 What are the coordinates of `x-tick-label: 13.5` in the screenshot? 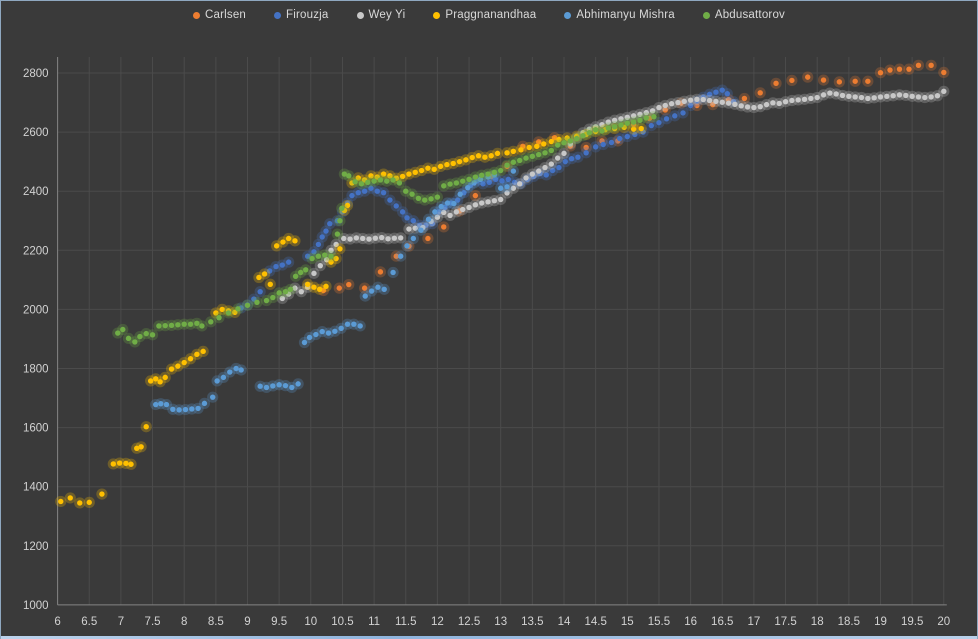 It's located at (532, 622).